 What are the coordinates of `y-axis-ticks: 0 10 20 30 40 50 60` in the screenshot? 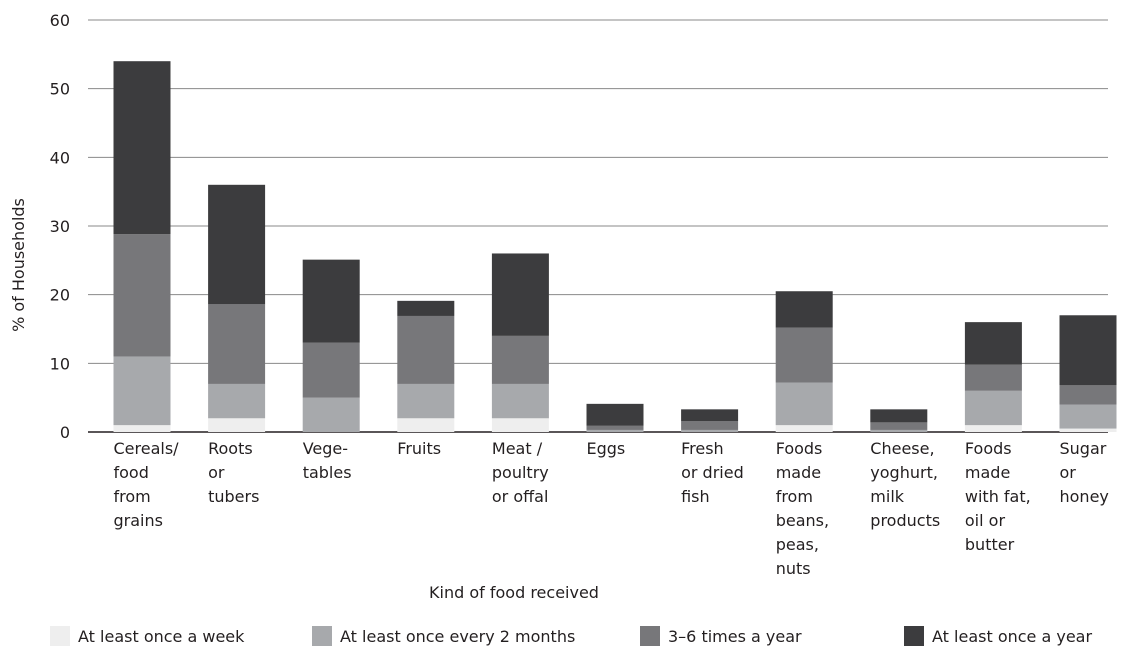 It's located at (60, 226).